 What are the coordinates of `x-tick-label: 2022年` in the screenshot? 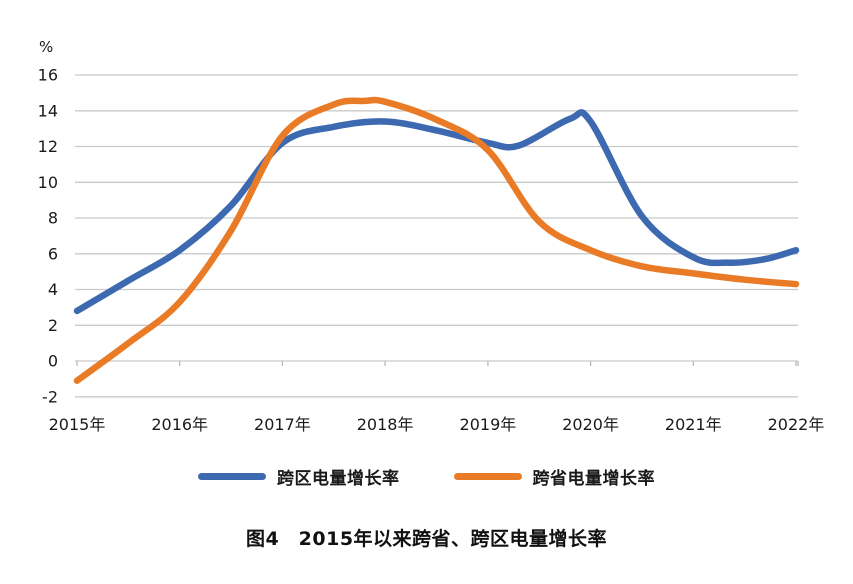 It's located at (796, 424).